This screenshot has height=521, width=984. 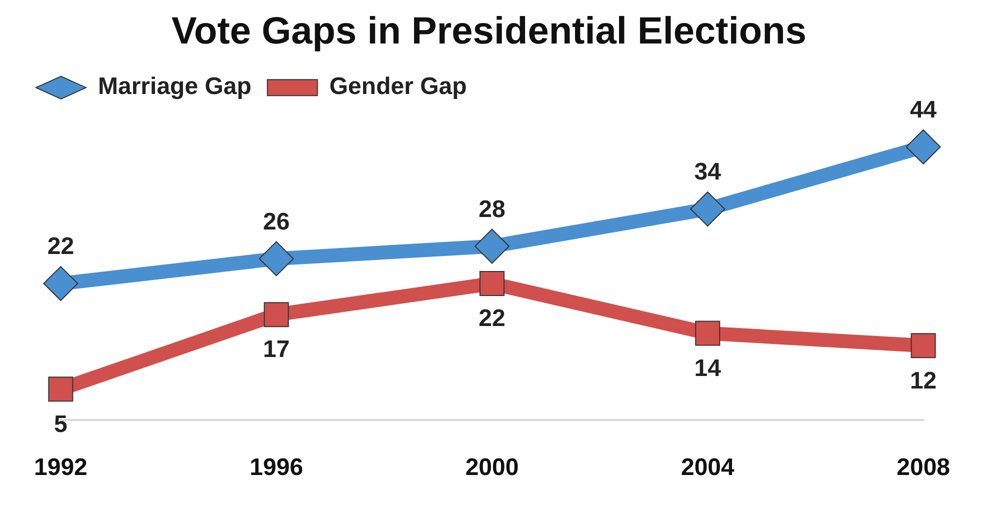 What do you see at coordinates (489, 31) in the screenshot?
I see `chart-title: Vote Gaps in Presidential Elections` at bounding box center [489, 31].